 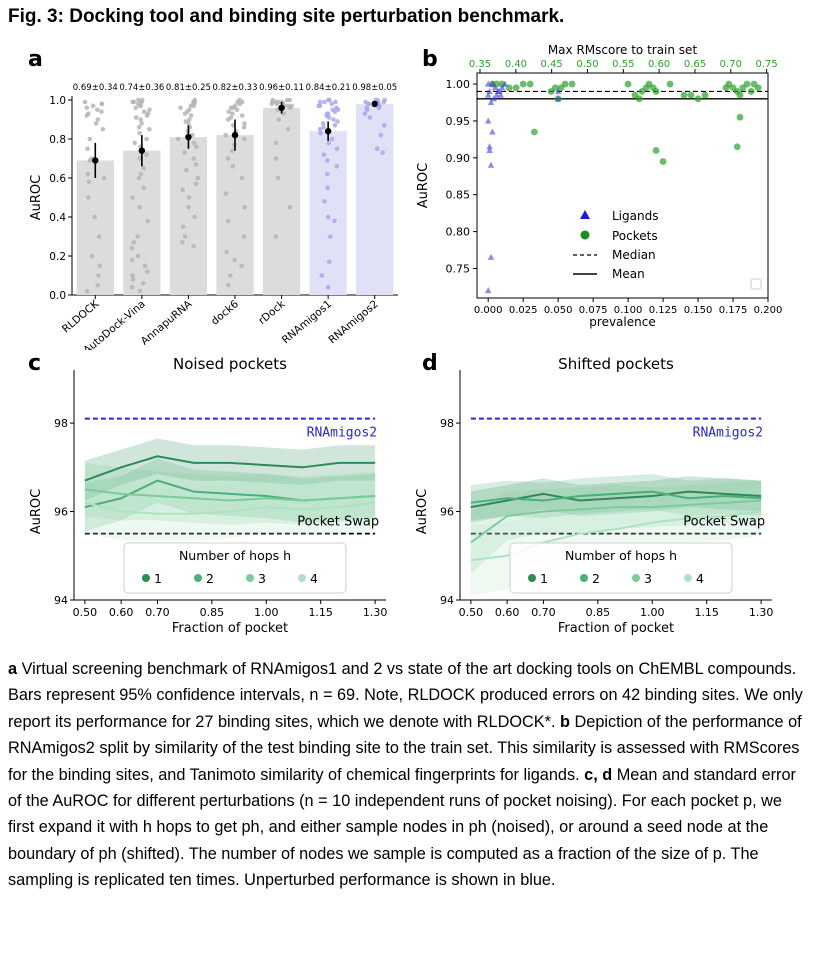 What do you see at coordinates (281, 201) in the screenshot?
I see `bar` at bounding box center [281, 201].